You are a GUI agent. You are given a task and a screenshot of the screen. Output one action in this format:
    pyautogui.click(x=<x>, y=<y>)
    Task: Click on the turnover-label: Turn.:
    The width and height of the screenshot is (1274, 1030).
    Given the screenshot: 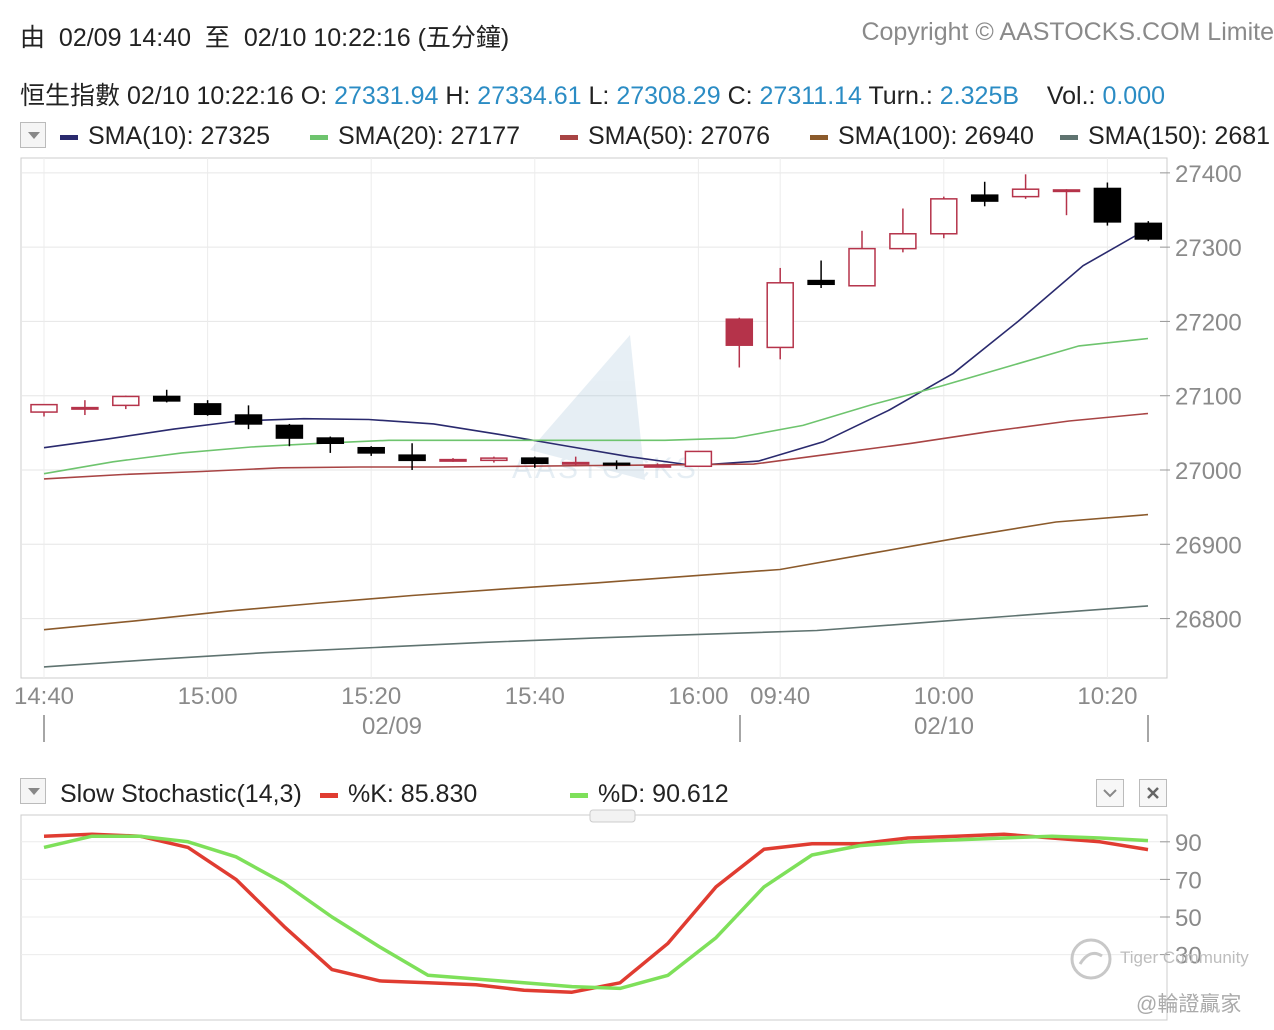 What is the action you would take?
    pyautogui.click(x=900, y=96)
    